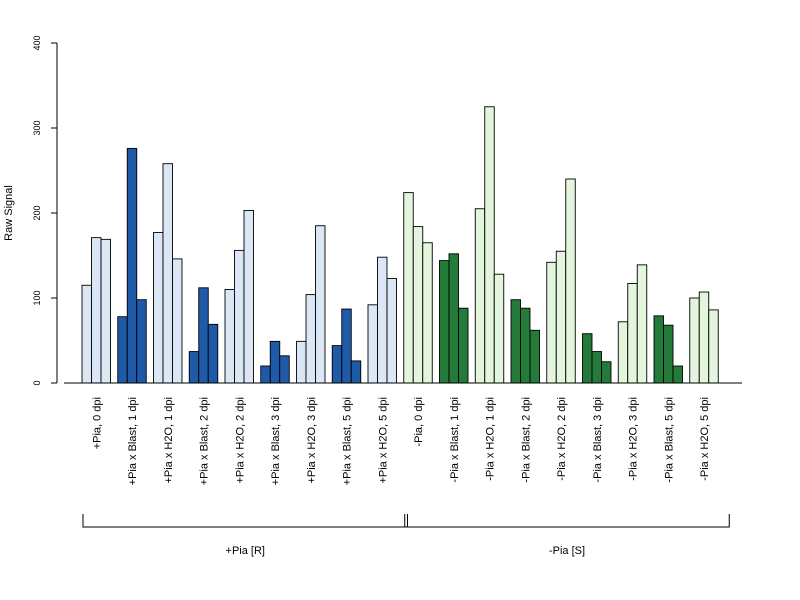 This screenshot has width=800, height=600. I want to click on group-label: -Pia [S], so click(567, 551).